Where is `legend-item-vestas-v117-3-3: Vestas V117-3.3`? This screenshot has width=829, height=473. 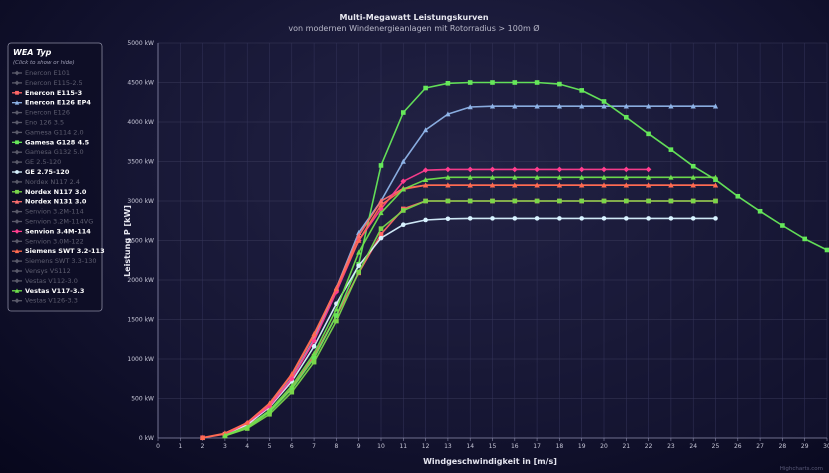 legend-item-vestas-v117-3-3: Vestas V117-3.3 is located at coordinates (48, 291).